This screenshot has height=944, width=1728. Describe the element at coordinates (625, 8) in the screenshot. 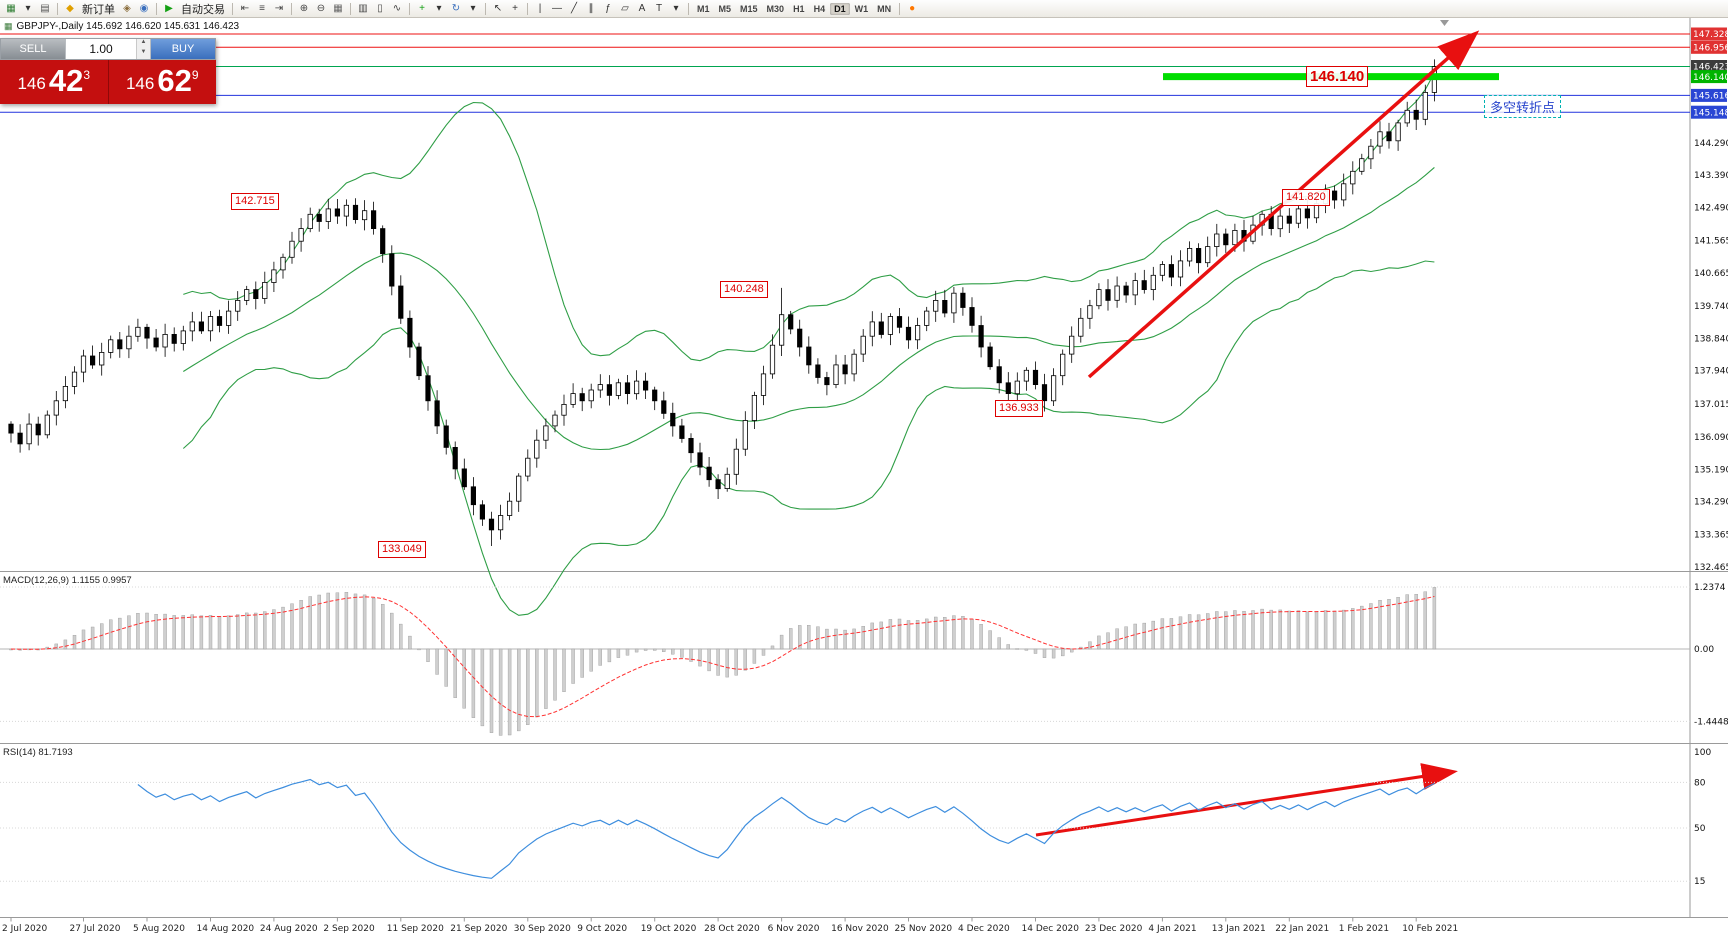

I see `shapes-icon: ▱` at that location.